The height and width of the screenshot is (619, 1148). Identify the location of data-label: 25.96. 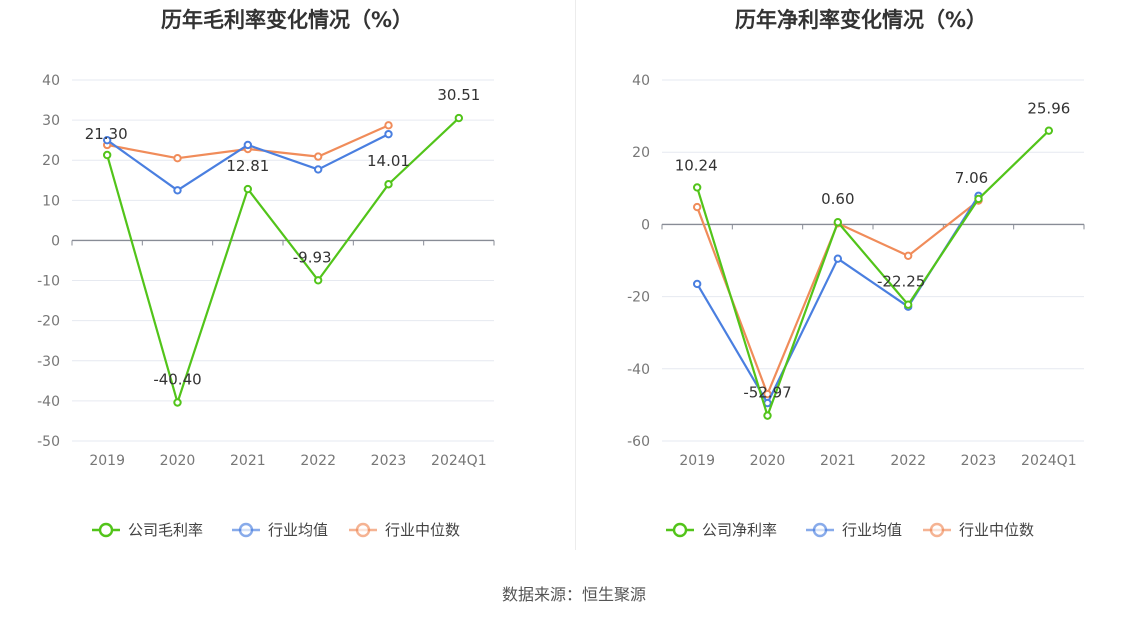
(1048, 109).